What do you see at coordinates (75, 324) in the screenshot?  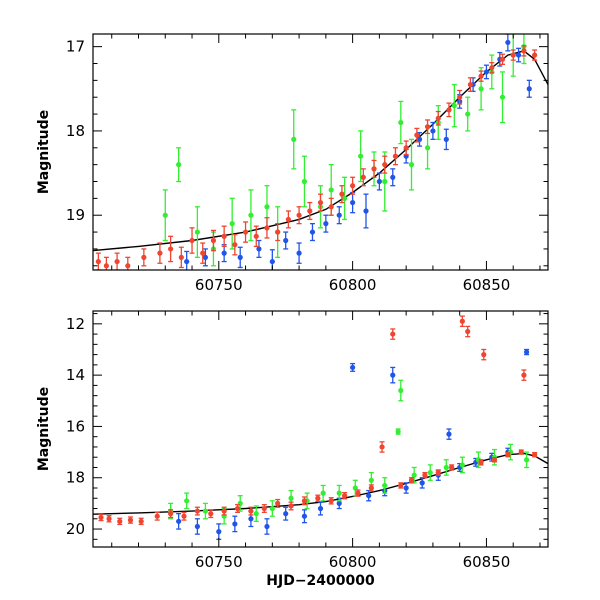 I see `y-tick-label: 12` at bounding box center [75, 324].